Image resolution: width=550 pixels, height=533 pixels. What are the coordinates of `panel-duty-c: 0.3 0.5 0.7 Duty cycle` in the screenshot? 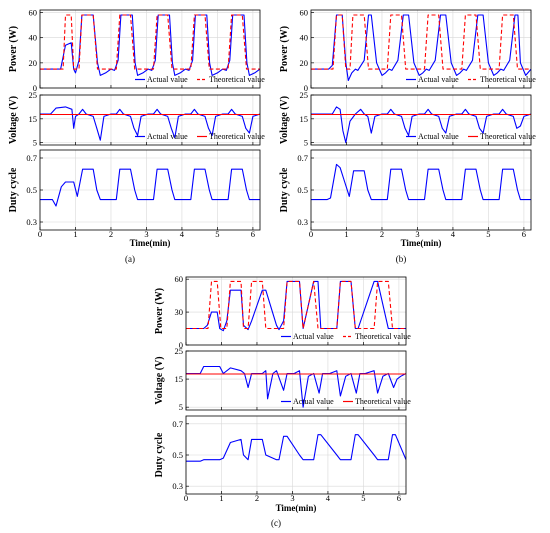 It's located at (280, 455).